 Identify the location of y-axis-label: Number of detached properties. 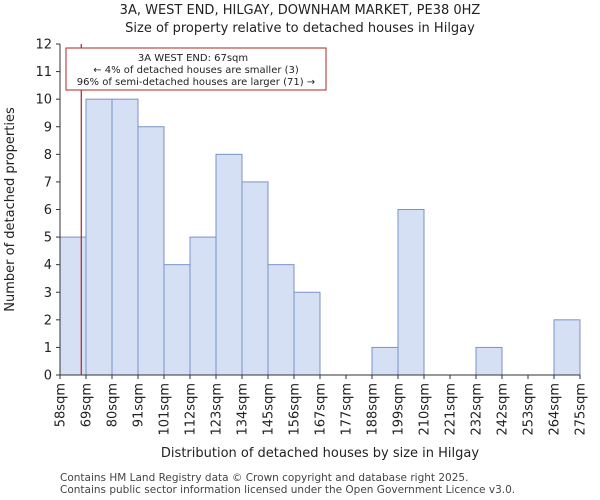
(10, 209).